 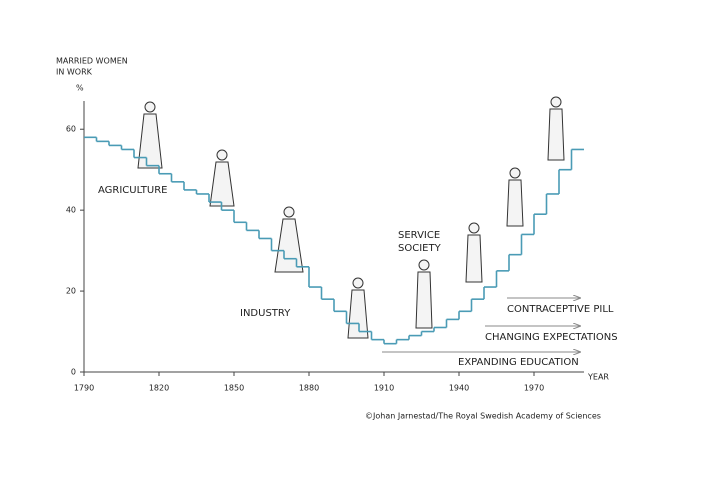 I want to click on x-tick-label: 1820, so click(x=159, y=388).